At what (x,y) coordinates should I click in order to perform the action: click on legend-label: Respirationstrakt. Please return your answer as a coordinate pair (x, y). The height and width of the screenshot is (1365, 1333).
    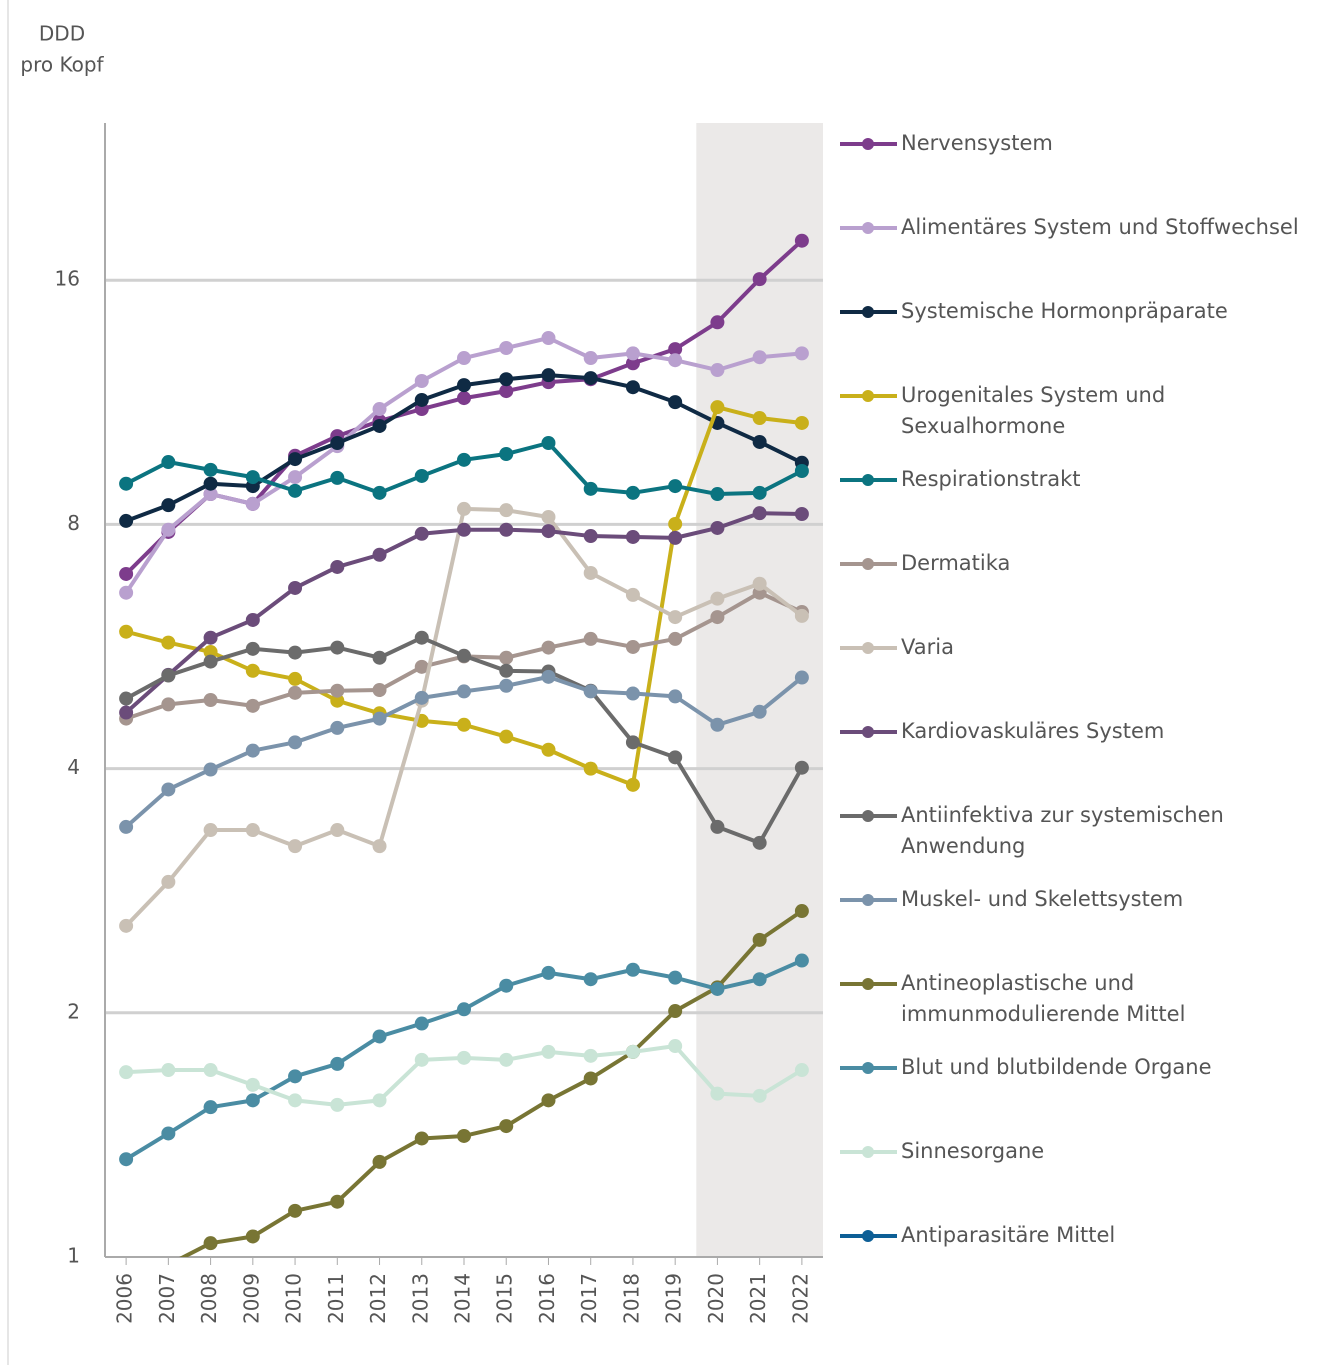
    Looking at the image, I should click on (991, 479).